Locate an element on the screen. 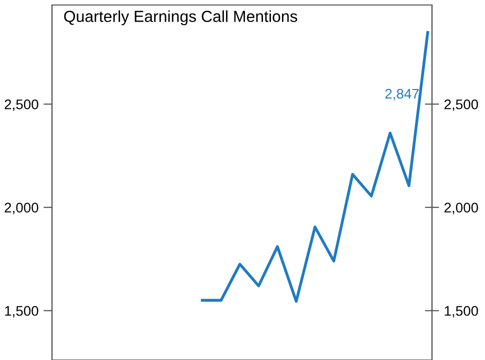 The width and height of the screenshot is (485, 360). annotation: 2,847 is located at coordinates (402, 94).